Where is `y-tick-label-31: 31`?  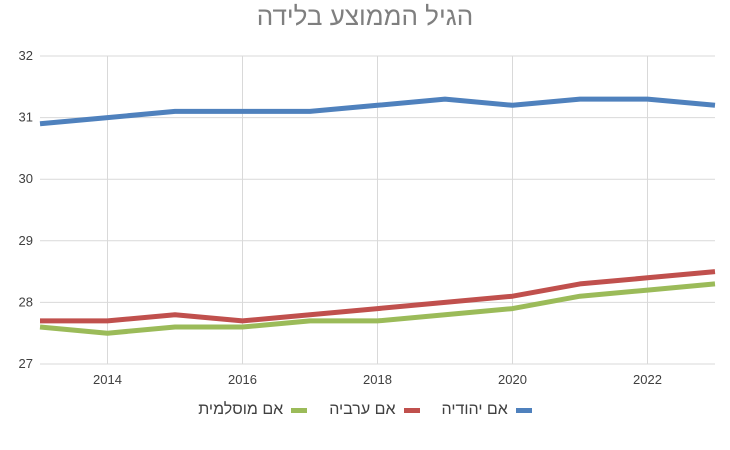
y-tick-label-31: 31 is located at coordinates (26, 117).